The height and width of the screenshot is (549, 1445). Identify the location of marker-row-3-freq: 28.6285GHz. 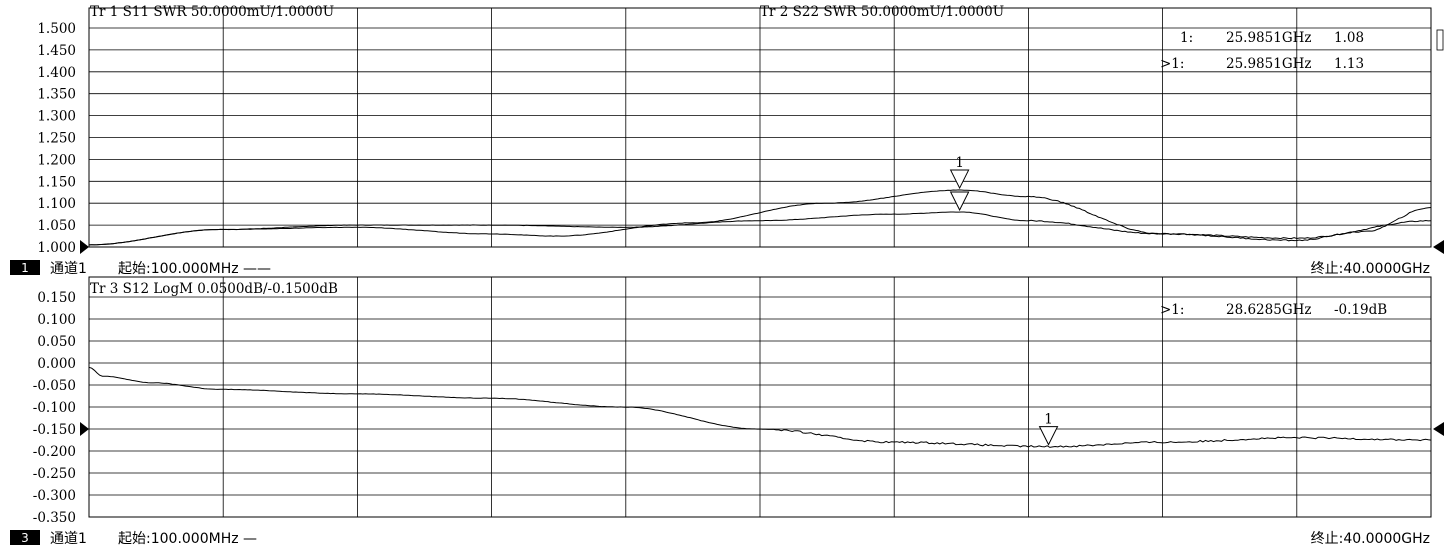
(1269, 310).